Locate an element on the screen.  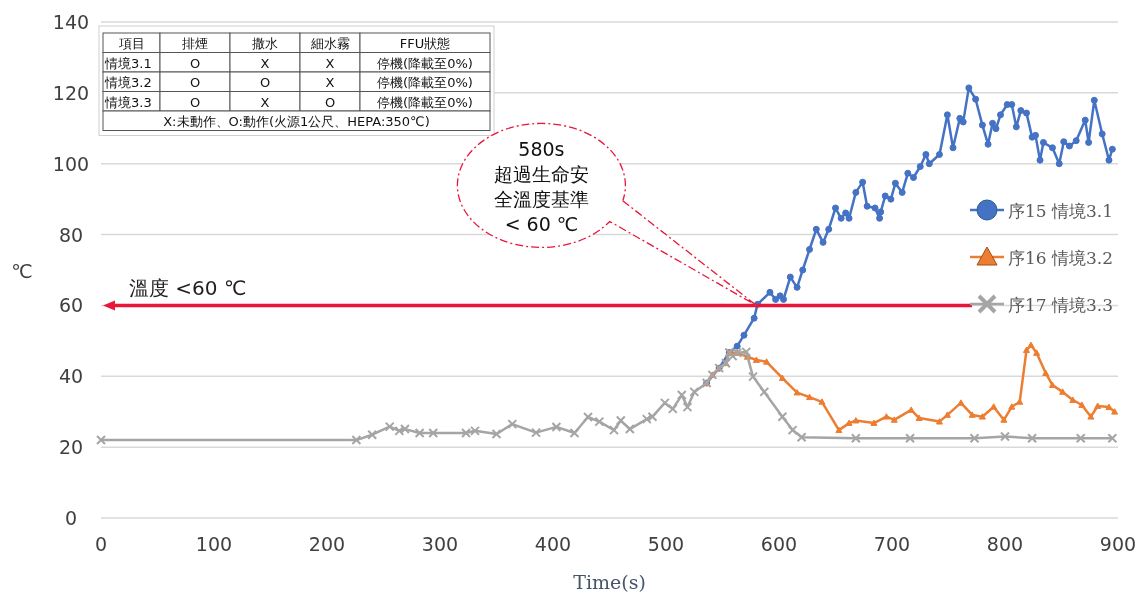
legend-label: 序16 情境3.2 is located at coordinates (1061, 258).